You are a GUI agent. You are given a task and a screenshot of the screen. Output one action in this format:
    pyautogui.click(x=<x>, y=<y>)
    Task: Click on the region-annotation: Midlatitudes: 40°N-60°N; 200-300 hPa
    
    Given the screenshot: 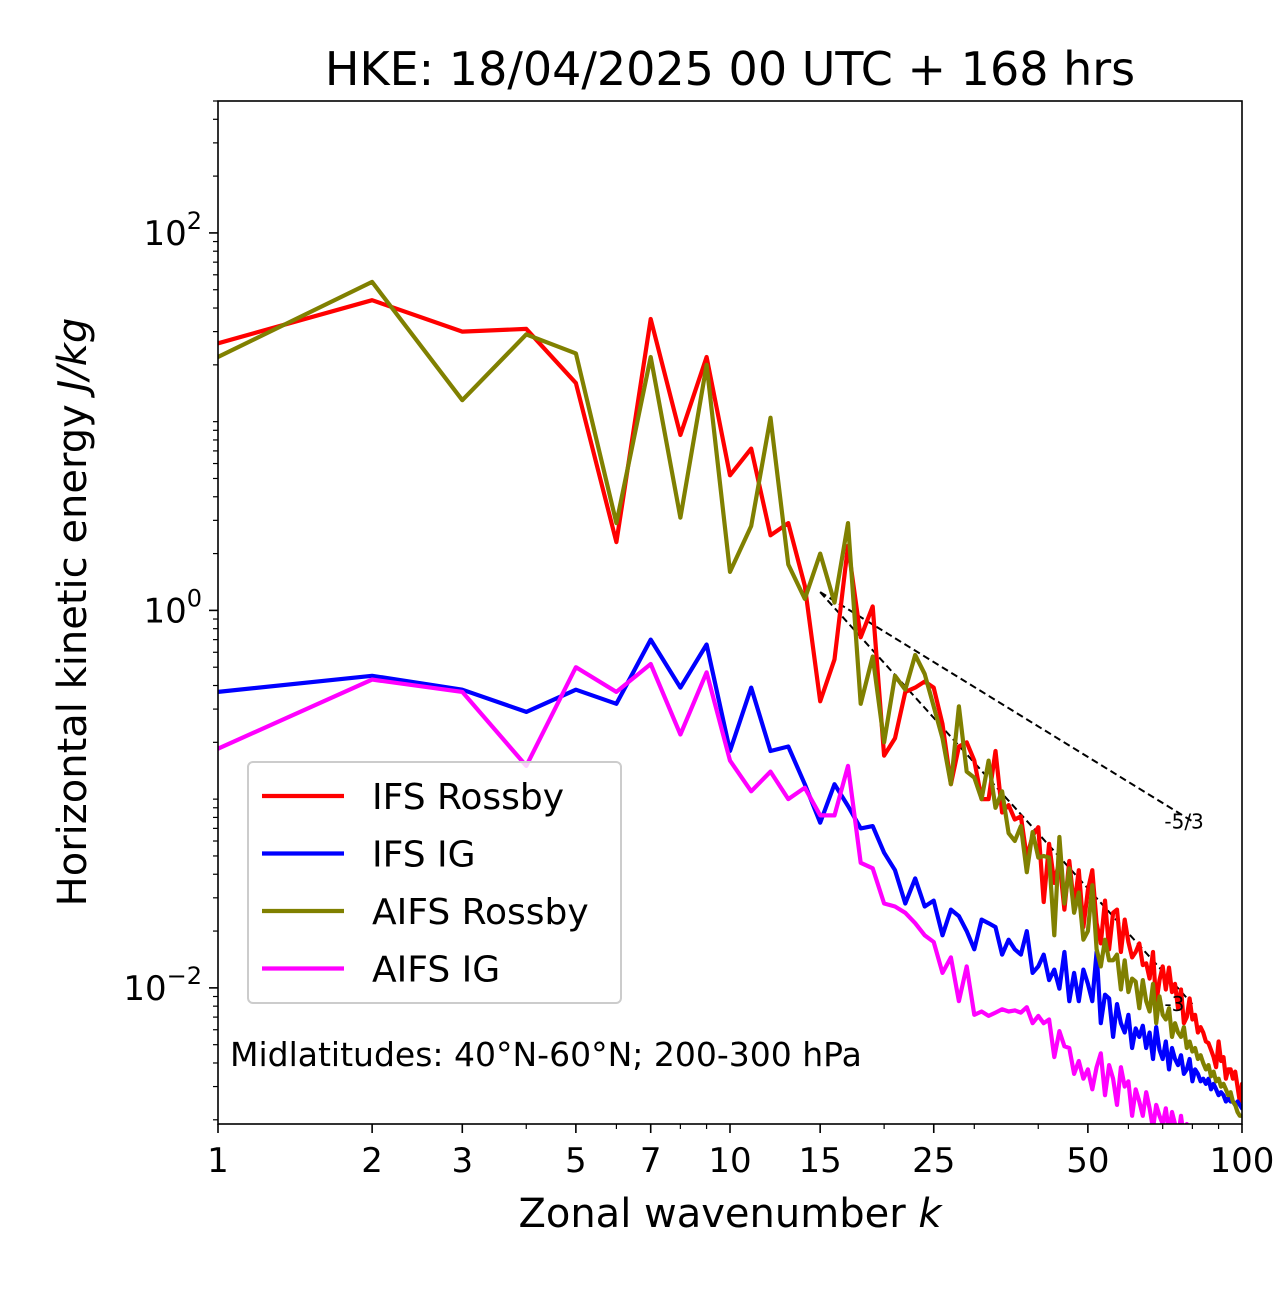 What is the action you would take?
    pyautogui.click(x=546, y=1054)
    